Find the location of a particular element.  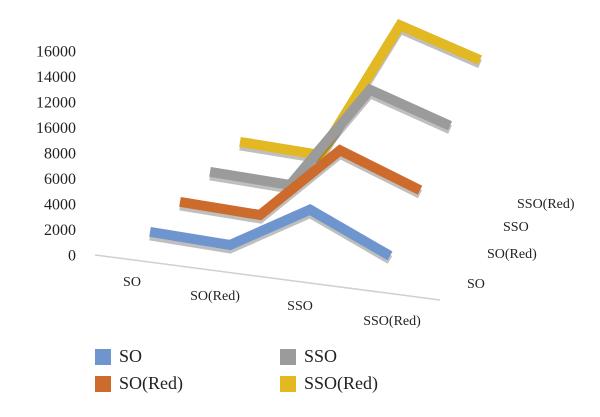

legend-label: SO(Red) is located at coordinates (151, 383).